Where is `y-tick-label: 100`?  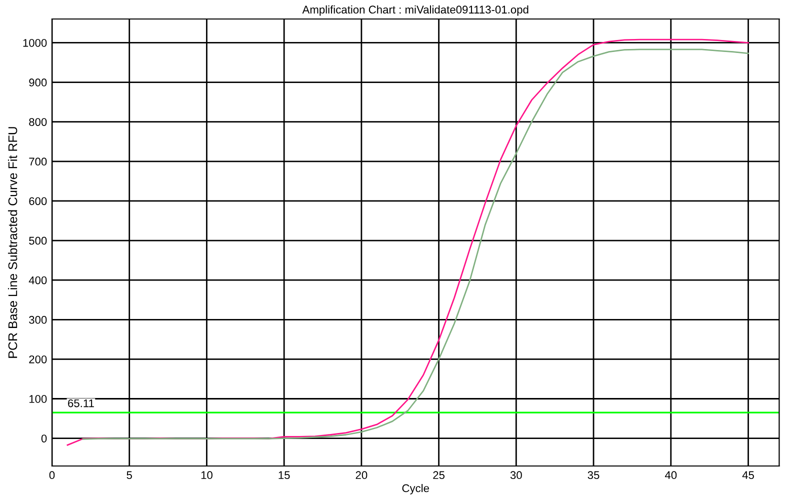 y-tick-label: 100 is located at coordinates (38, 399).